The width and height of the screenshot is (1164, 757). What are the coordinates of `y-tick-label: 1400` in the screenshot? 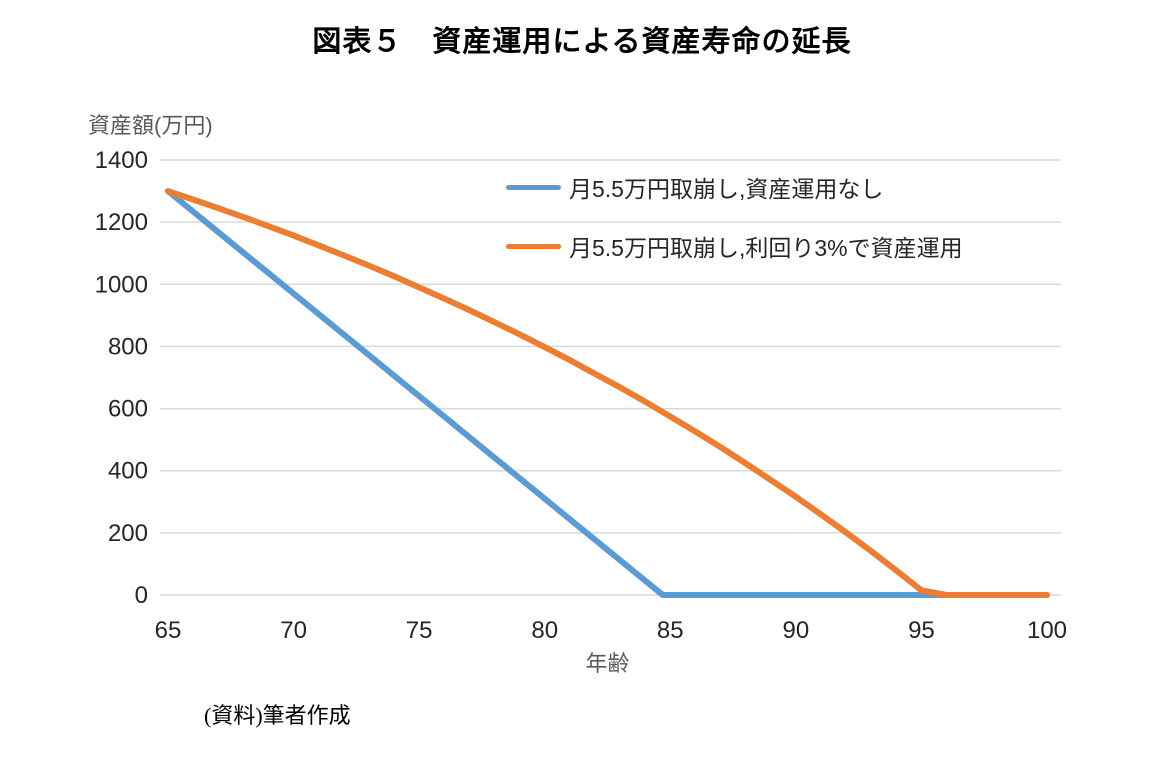 It's located at (121, 160).